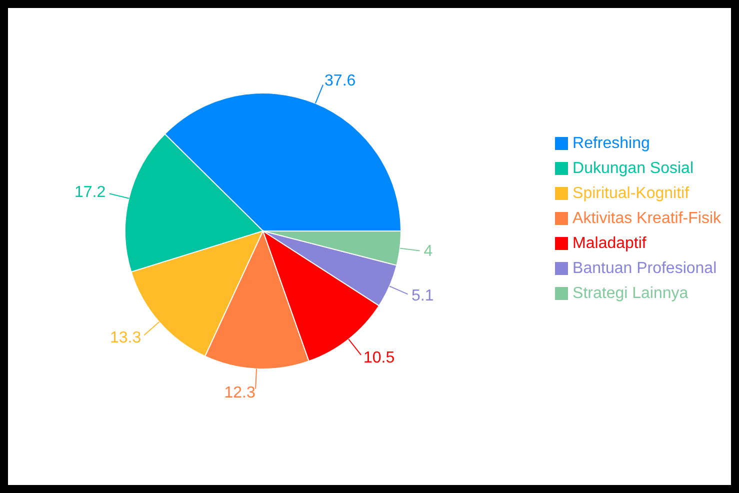 This screenshot has width=739, height=493. I want to click on data-label: 13.3, so click(126, 337).